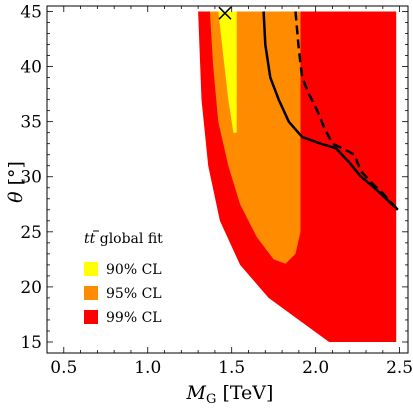  I want to click on x-tick-label: 1.0, so click(147, 368).